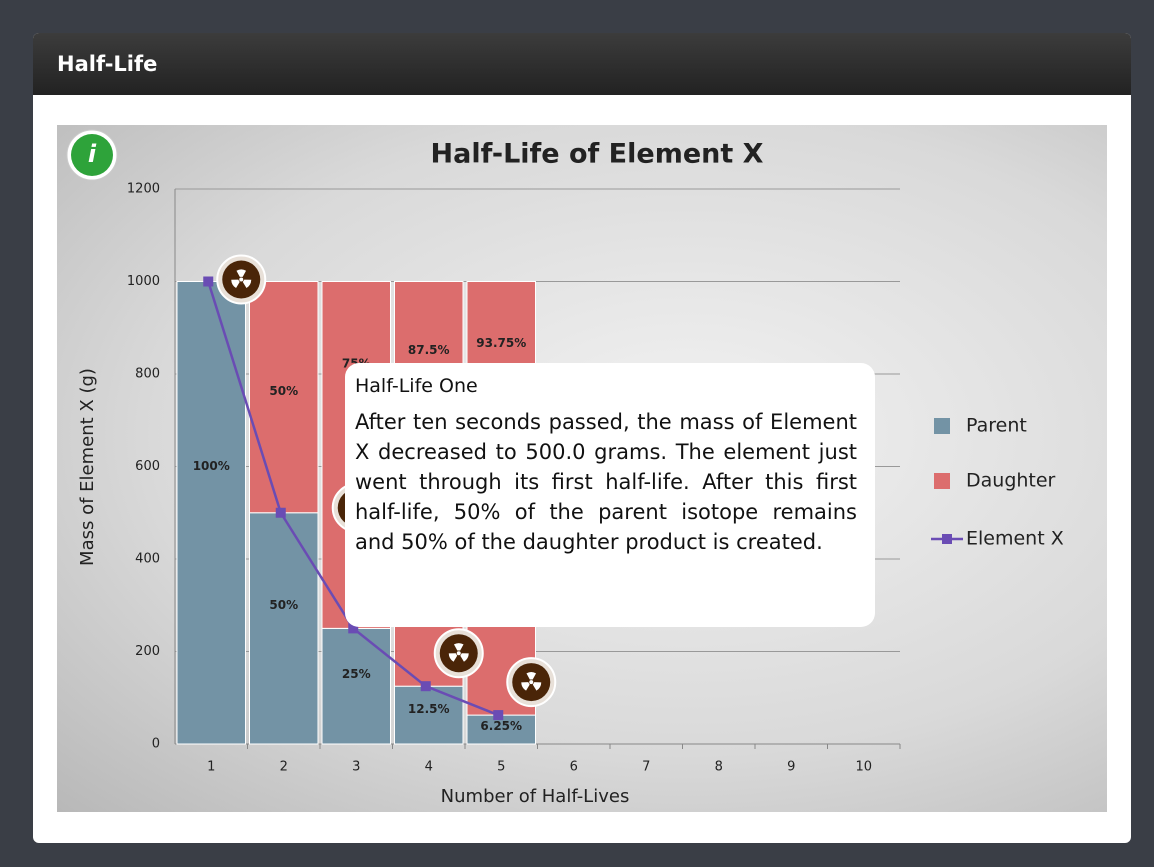 This screenshot has height=867, width=1154. I want to click on value-label: 6.25%, so click(501, 726).